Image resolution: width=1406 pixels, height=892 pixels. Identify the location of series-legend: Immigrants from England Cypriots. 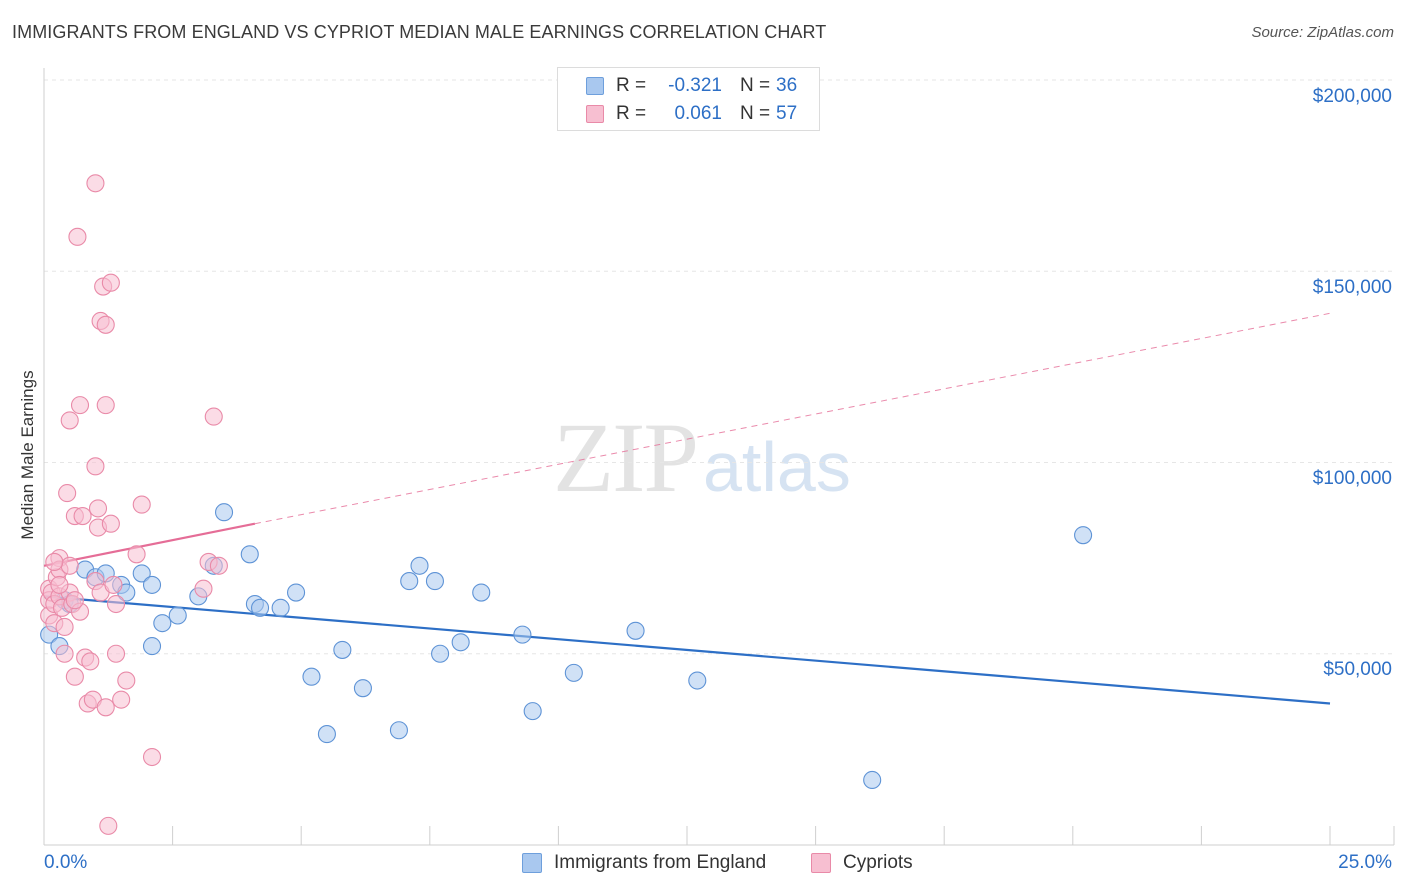
(703, 865).